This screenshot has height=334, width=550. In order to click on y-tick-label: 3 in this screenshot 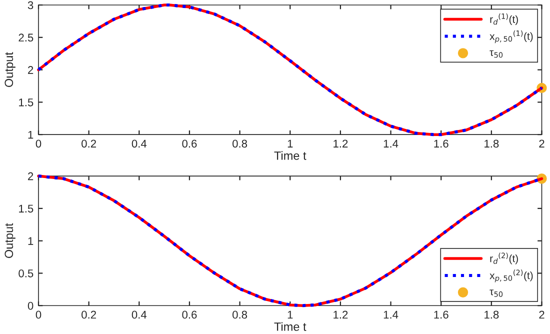, I will do `click(31, 5)`.